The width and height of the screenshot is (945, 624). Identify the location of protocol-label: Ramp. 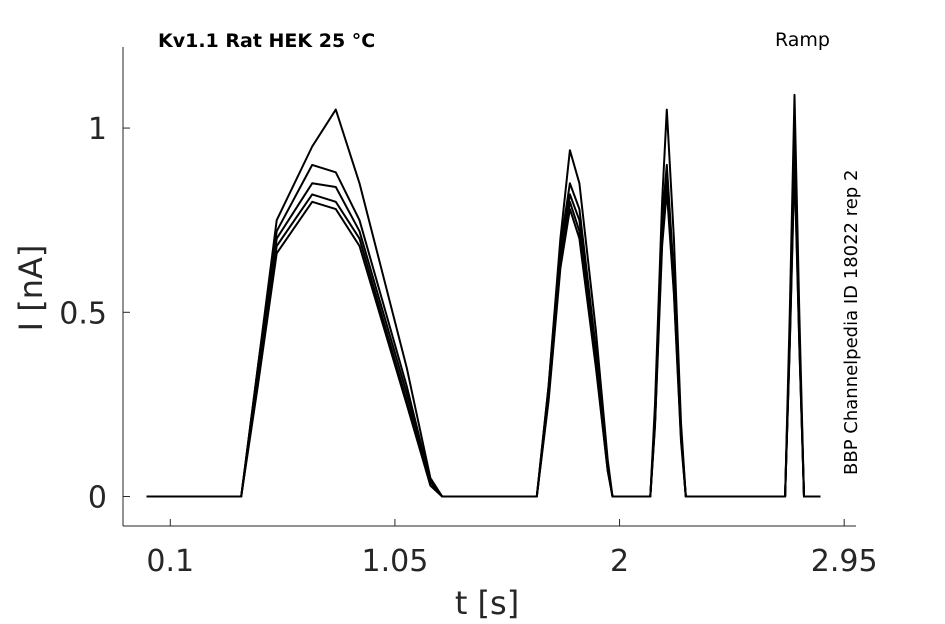
(802, 40).